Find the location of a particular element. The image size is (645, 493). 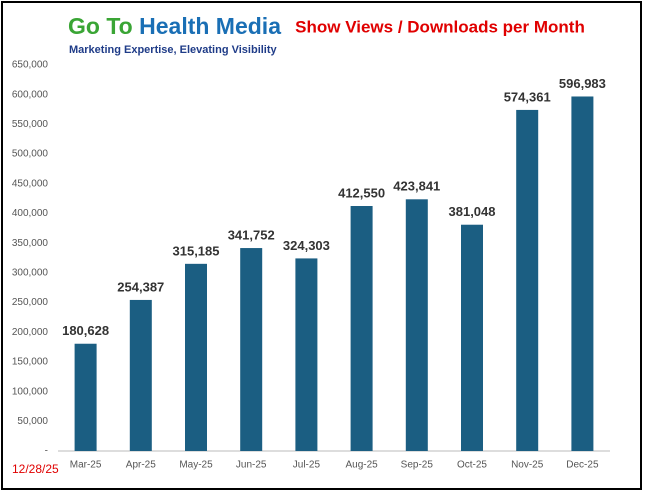

value-label: 423,841 is located at coordinates (416, 186).